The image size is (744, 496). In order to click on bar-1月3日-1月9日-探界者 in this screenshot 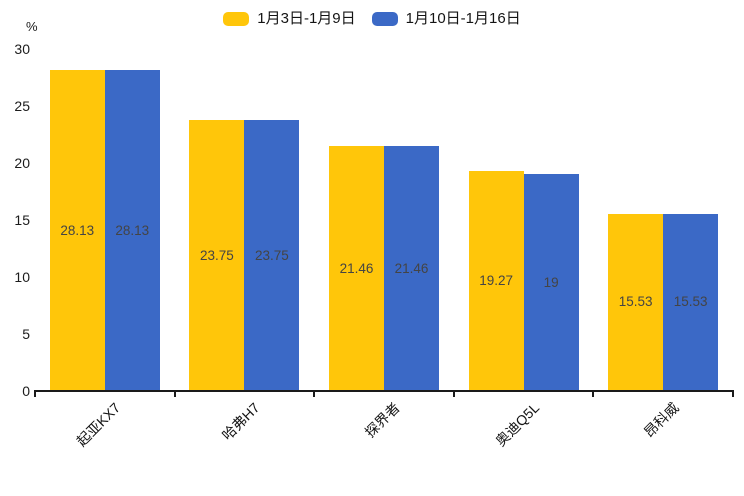, I will do `click(356, 268)`.